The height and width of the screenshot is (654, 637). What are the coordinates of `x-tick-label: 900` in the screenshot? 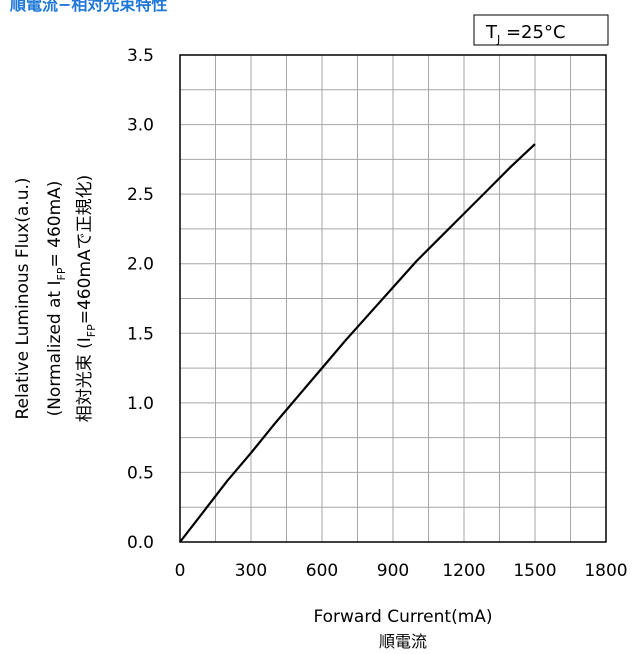 It's located at (393, 571).